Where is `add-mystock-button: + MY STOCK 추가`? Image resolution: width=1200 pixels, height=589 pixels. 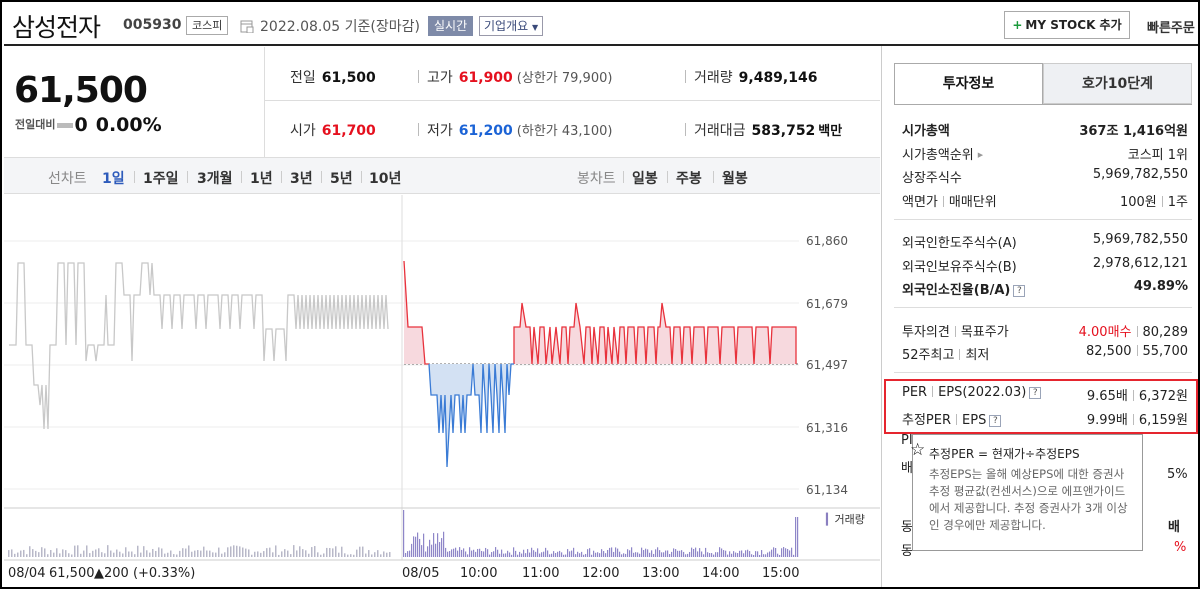
add-mystock-button: + MY STOCK 추가 is located at coordinates (1067, 25).